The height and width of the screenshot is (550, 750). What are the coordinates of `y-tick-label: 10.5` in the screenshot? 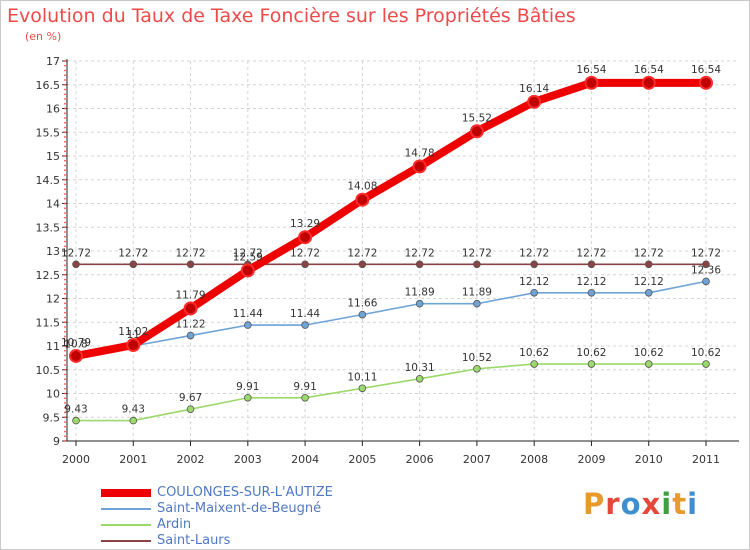 It's located at (48, 370).